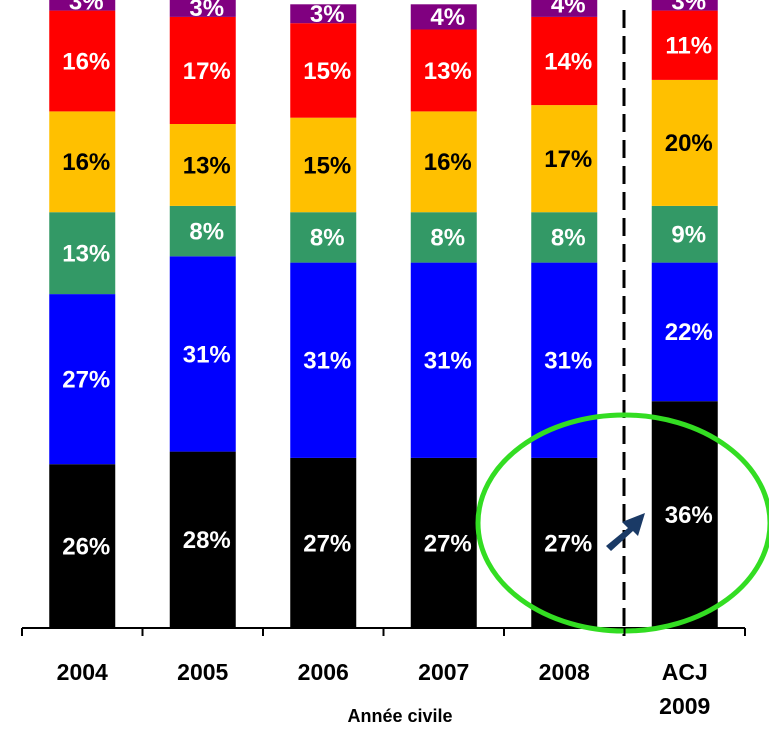 This screenshot has height=735, width=769. I want to click on value-label: 9%, so click(688, 235).